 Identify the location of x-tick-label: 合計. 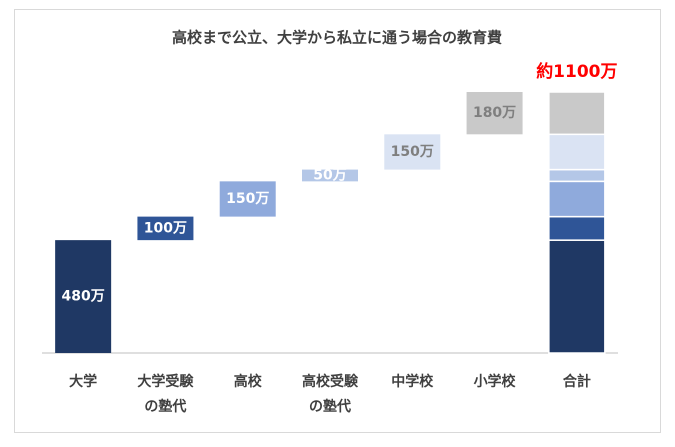
(577, 381).